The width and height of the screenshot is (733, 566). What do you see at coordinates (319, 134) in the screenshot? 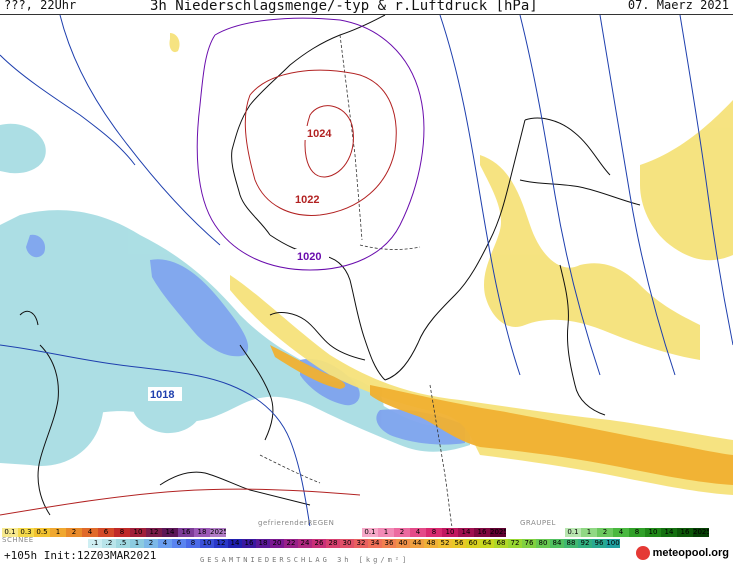
I see `isobar-label-1024: 1024` at bounding box center [319, 134].